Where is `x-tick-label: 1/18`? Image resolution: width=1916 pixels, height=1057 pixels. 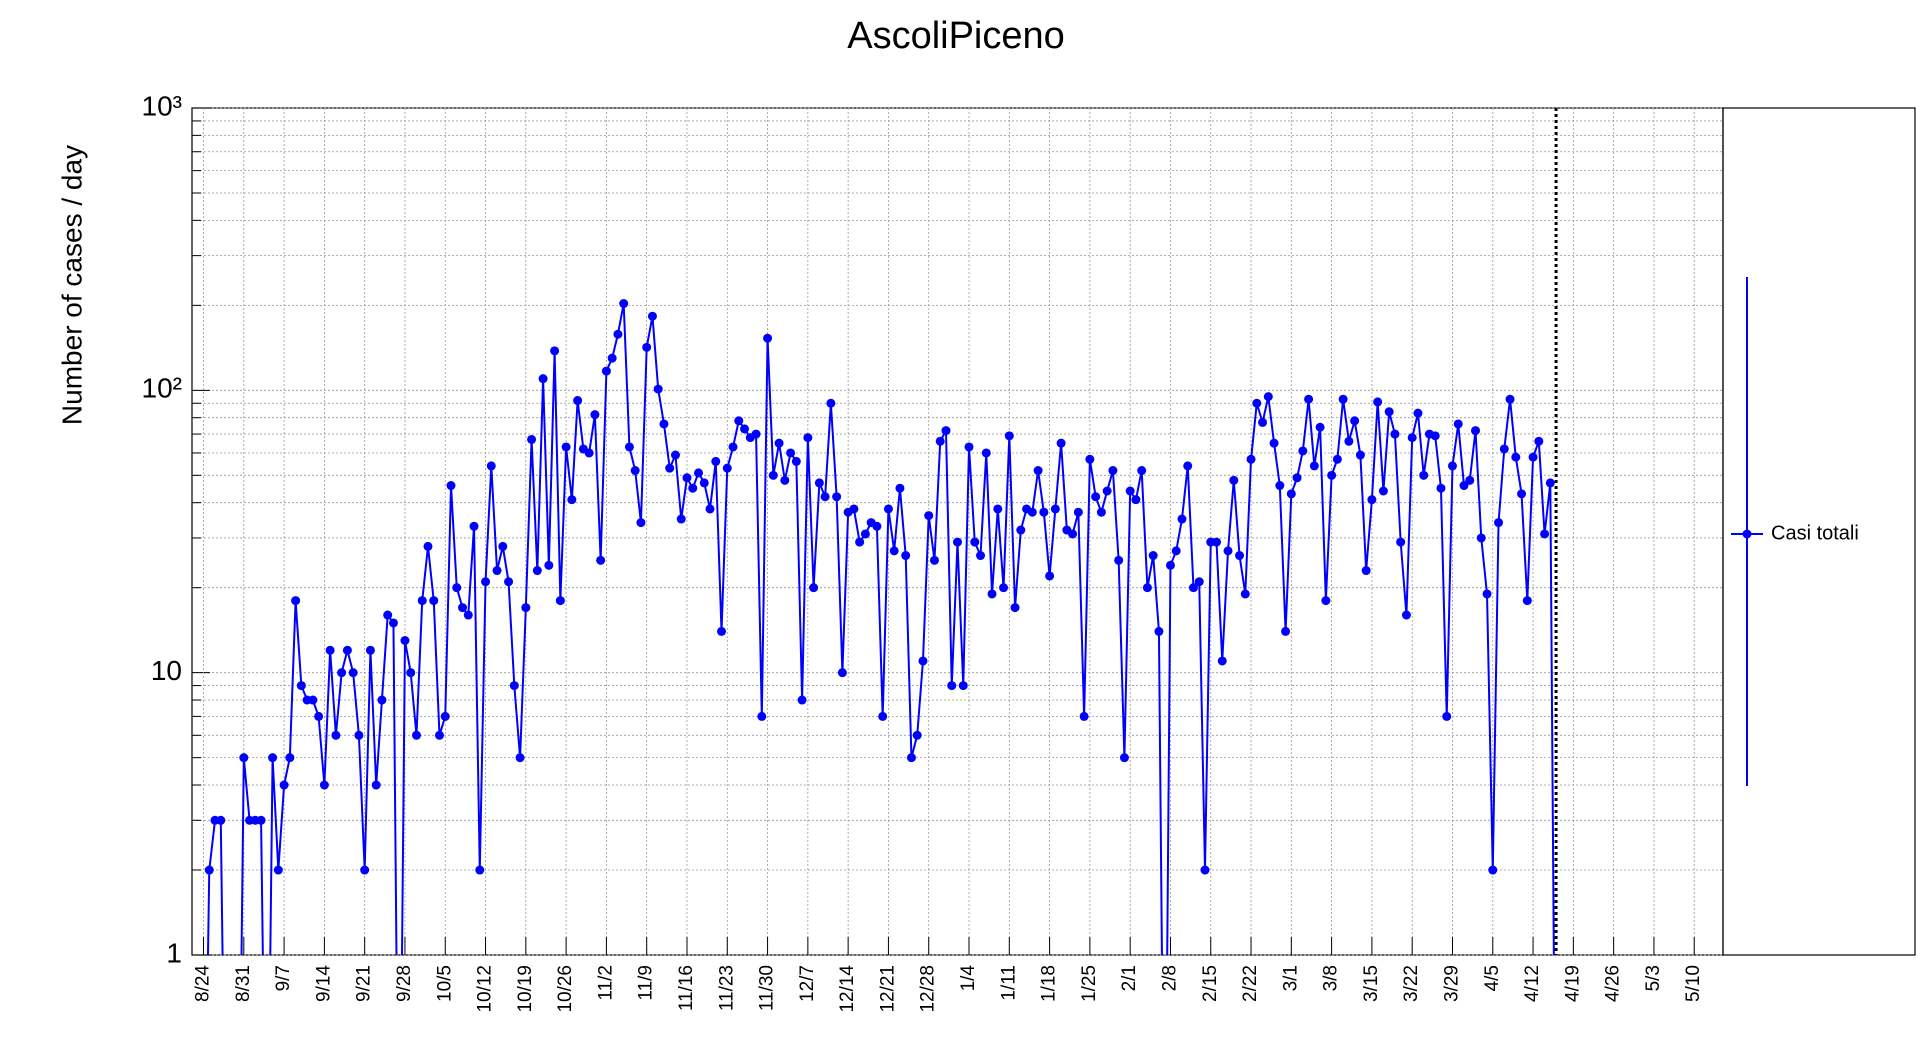 x-tick-label: 1/18 is located at coordinates (1049, 983).